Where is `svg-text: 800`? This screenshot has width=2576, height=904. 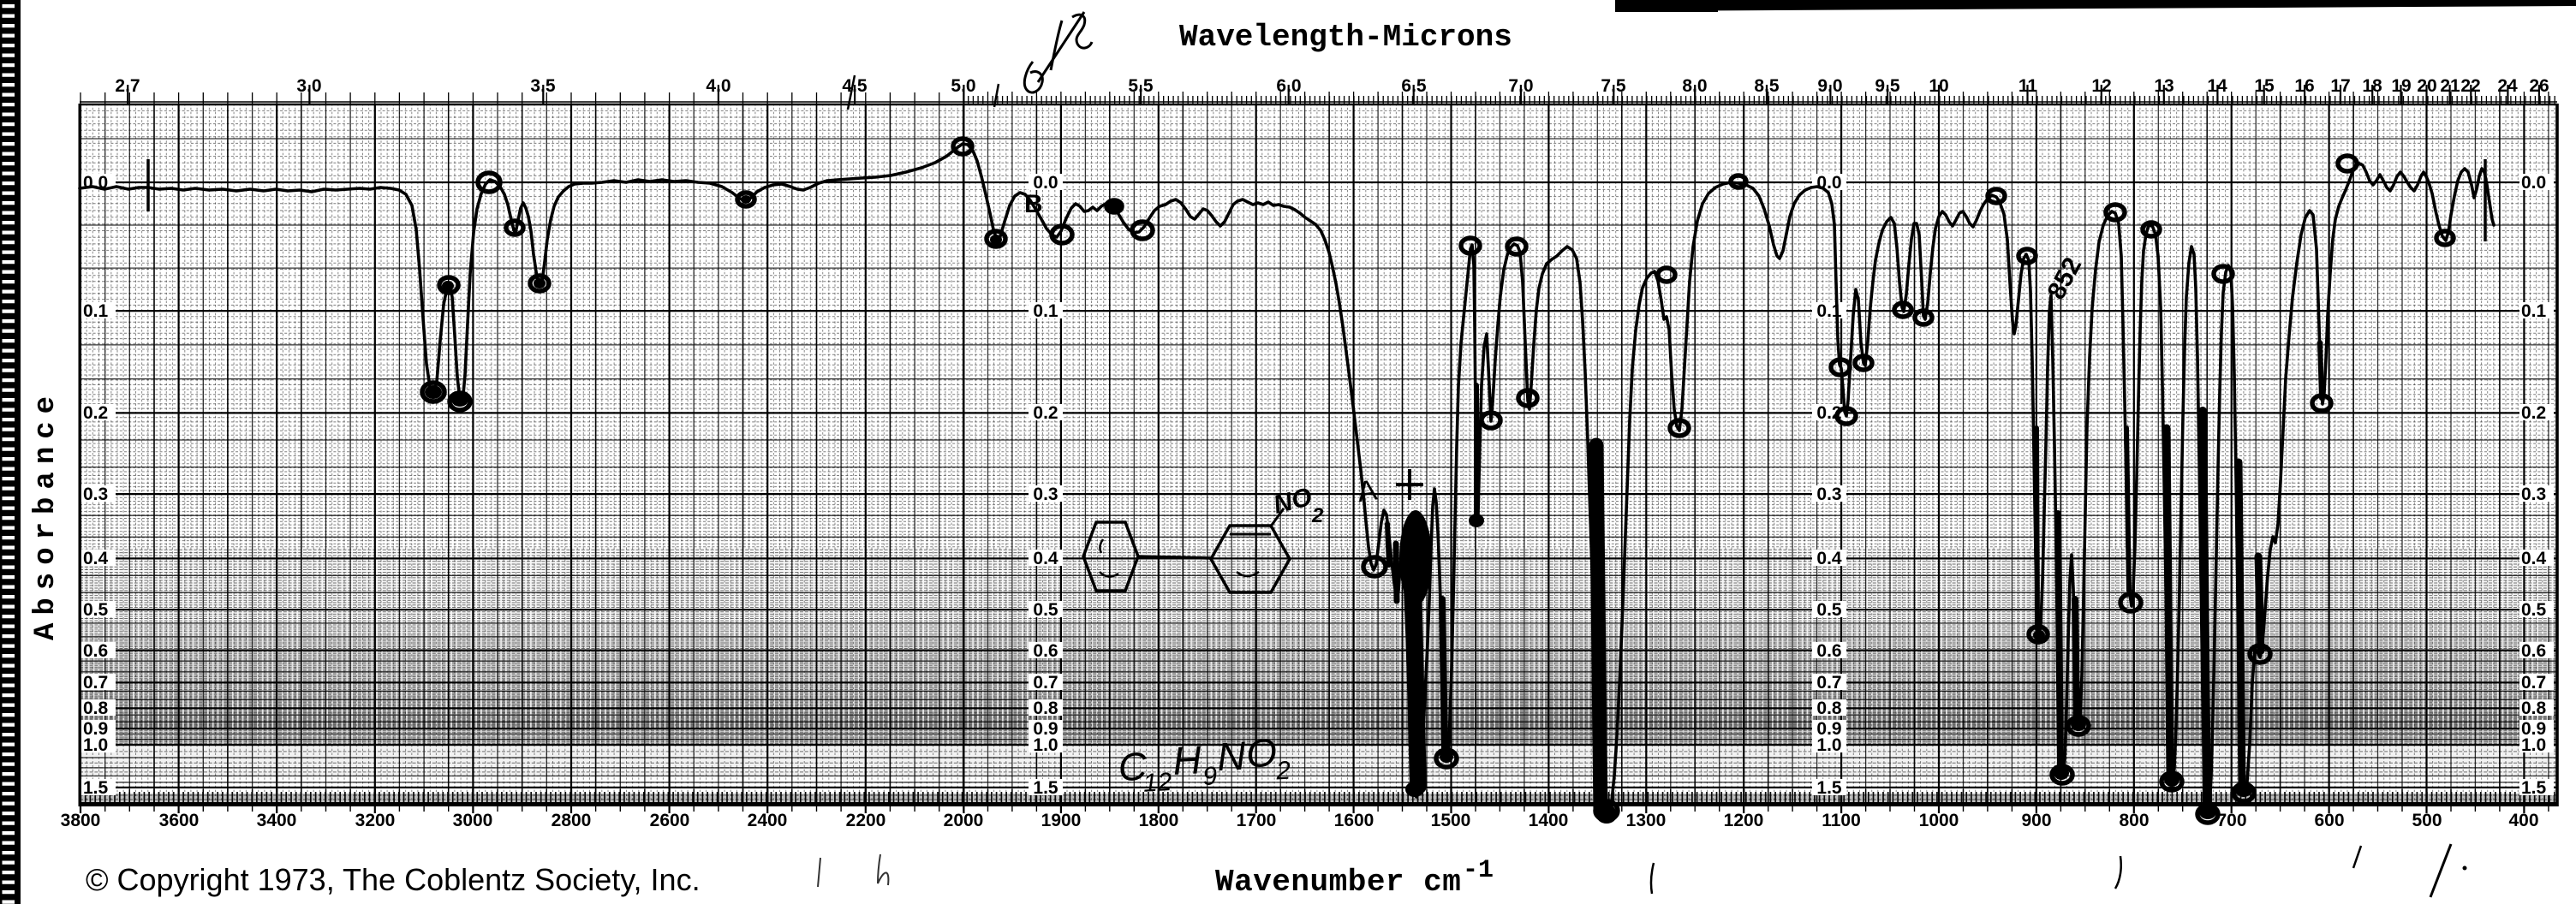 svg-text: 800 is located at coordinates (2134, 820).